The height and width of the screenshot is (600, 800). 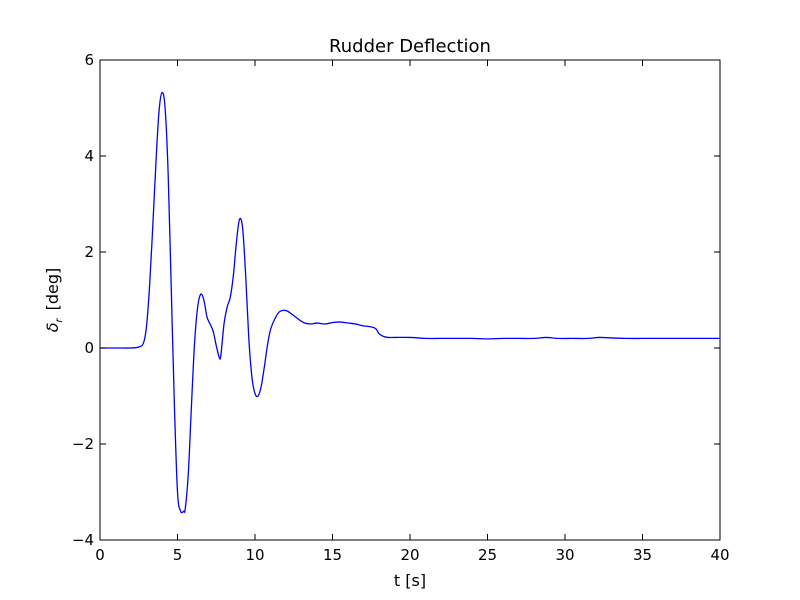 What do you see at coordinates (332, 555) in the screenshot?
I see `x-tick-label: 15` at bounding box center [332, 555].